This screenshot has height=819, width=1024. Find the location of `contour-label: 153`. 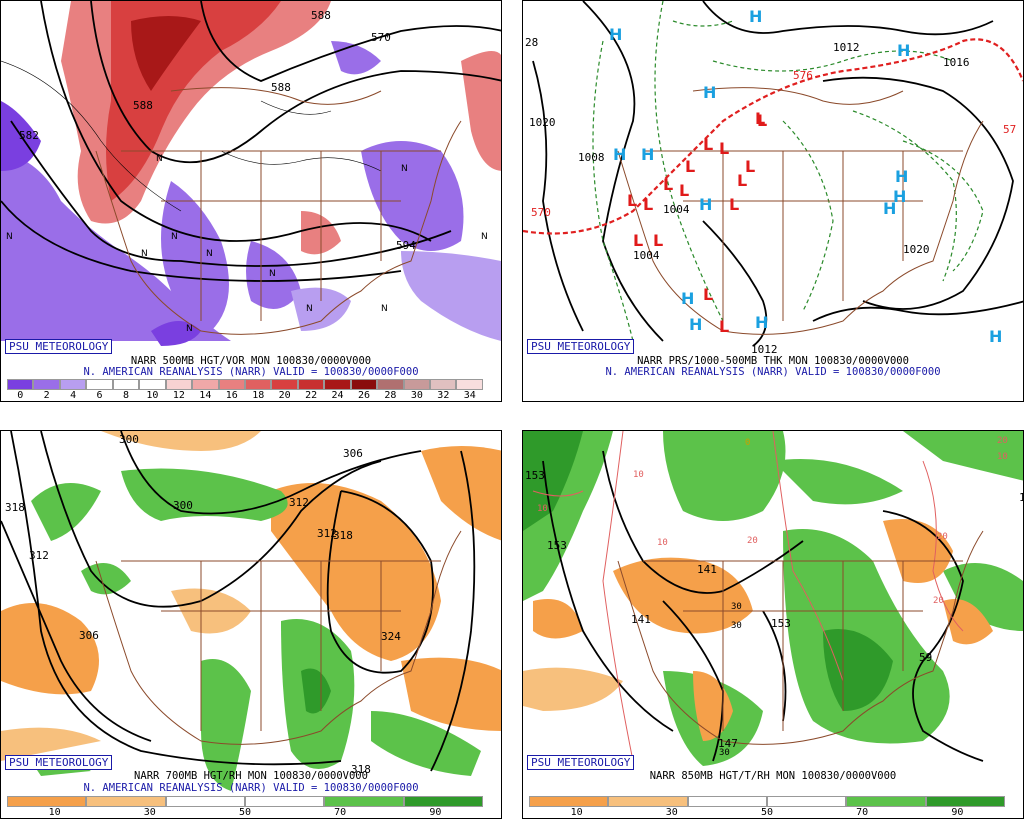

contour-label: 153 is located at coordinates (535, 475).